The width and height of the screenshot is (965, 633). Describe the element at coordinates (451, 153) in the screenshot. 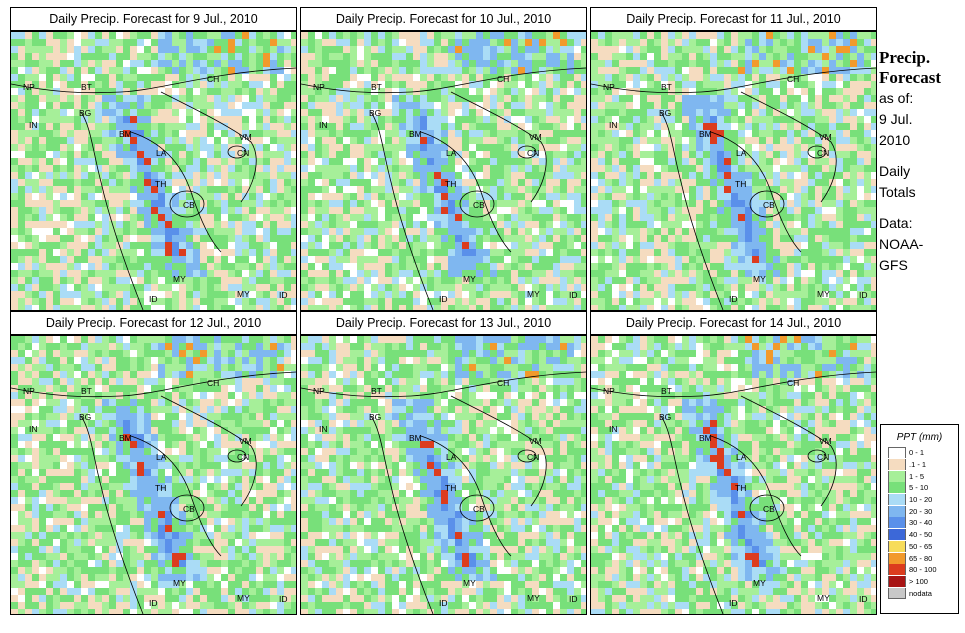

I see `country-label: LA` at that location.